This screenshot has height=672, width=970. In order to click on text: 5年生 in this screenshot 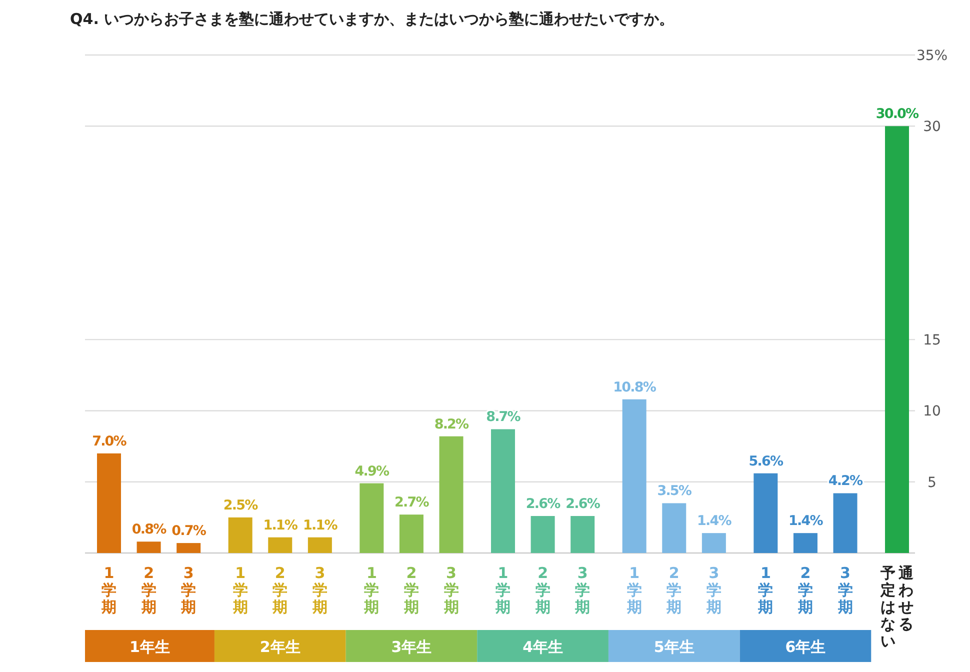, I will do `click(674, 647)`.